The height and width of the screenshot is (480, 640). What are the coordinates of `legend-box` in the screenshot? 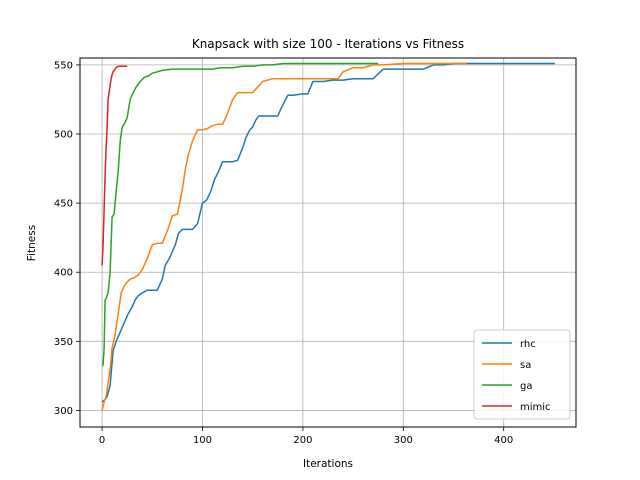 It's located at (522, 374).